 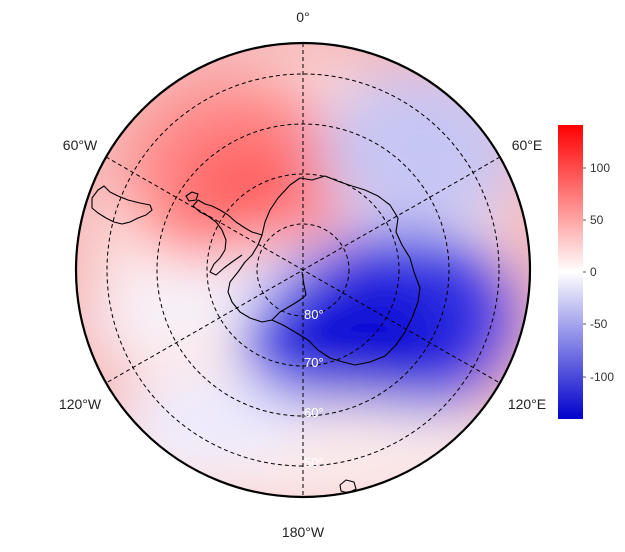 I want to click on south-america-tip, so click(x=122, y=205).